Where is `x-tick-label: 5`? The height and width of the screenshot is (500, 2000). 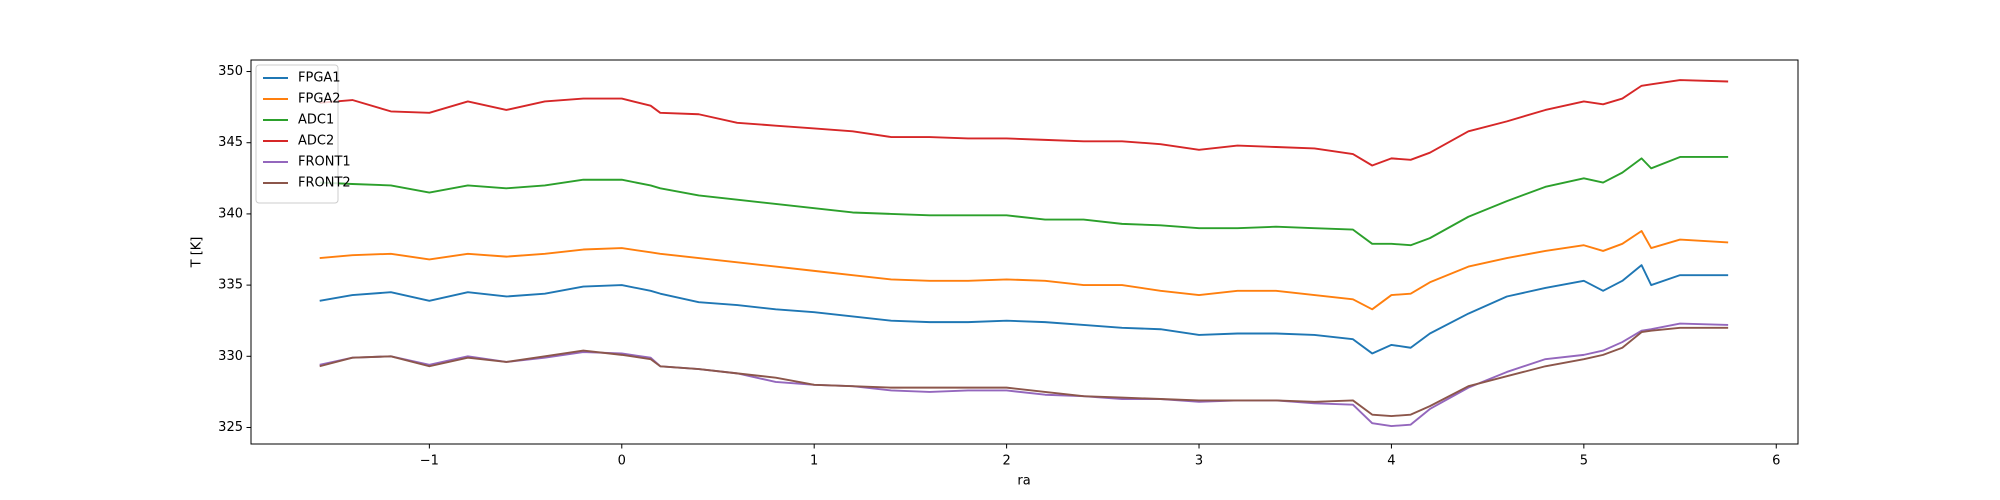
x-tick-label: 5 is located at coordinates (1584, 461).